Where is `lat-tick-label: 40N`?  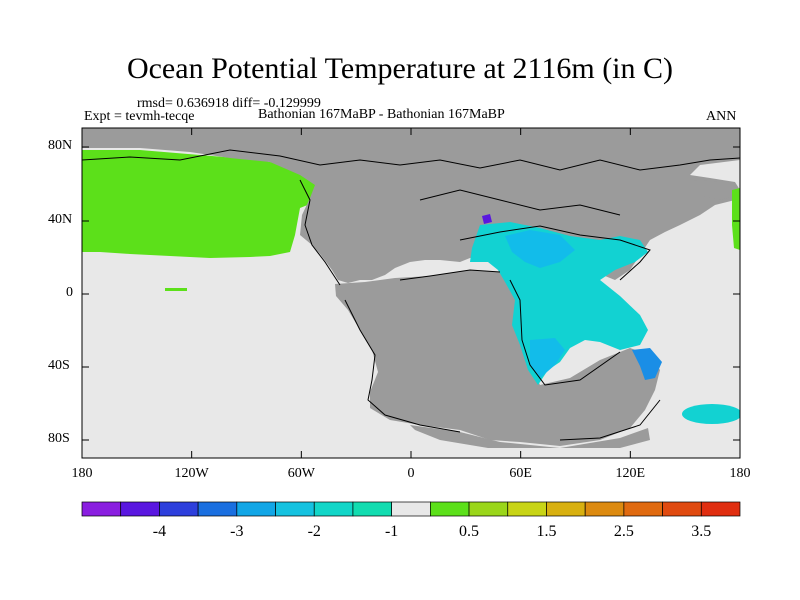
lat-tick-label: 40N is located at coordinates (60, 219).